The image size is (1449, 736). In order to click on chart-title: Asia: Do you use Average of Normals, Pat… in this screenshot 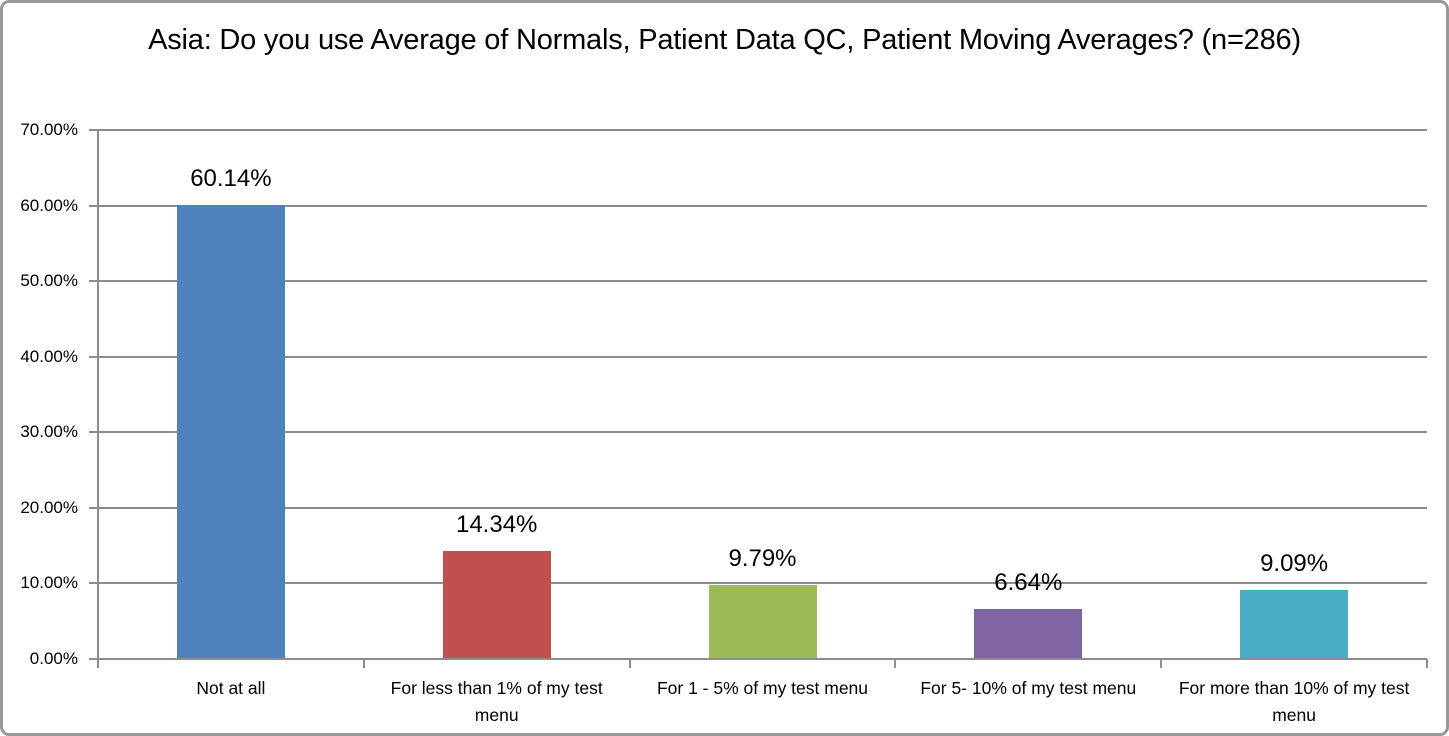, I will do `click(724, 40)`.